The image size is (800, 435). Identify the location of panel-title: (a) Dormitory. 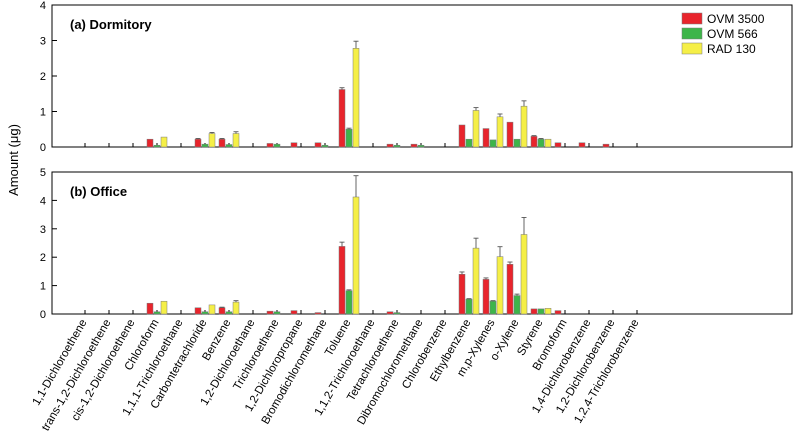
(111, 24).